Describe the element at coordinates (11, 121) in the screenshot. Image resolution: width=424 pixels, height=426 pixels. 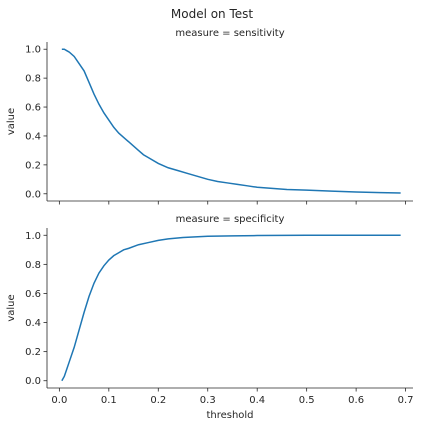
I see `y-axis-label-sensitivity: value` at that location.